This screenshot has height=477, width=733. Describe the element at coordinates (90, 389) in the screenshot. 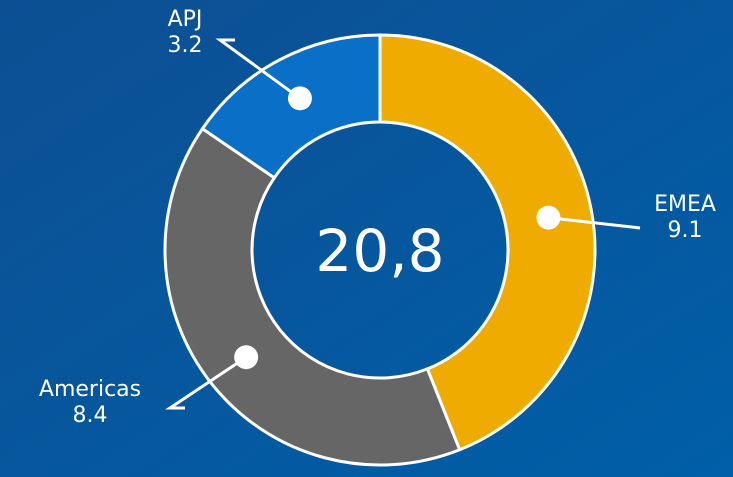

I see `slice-name: Americas` at that location.